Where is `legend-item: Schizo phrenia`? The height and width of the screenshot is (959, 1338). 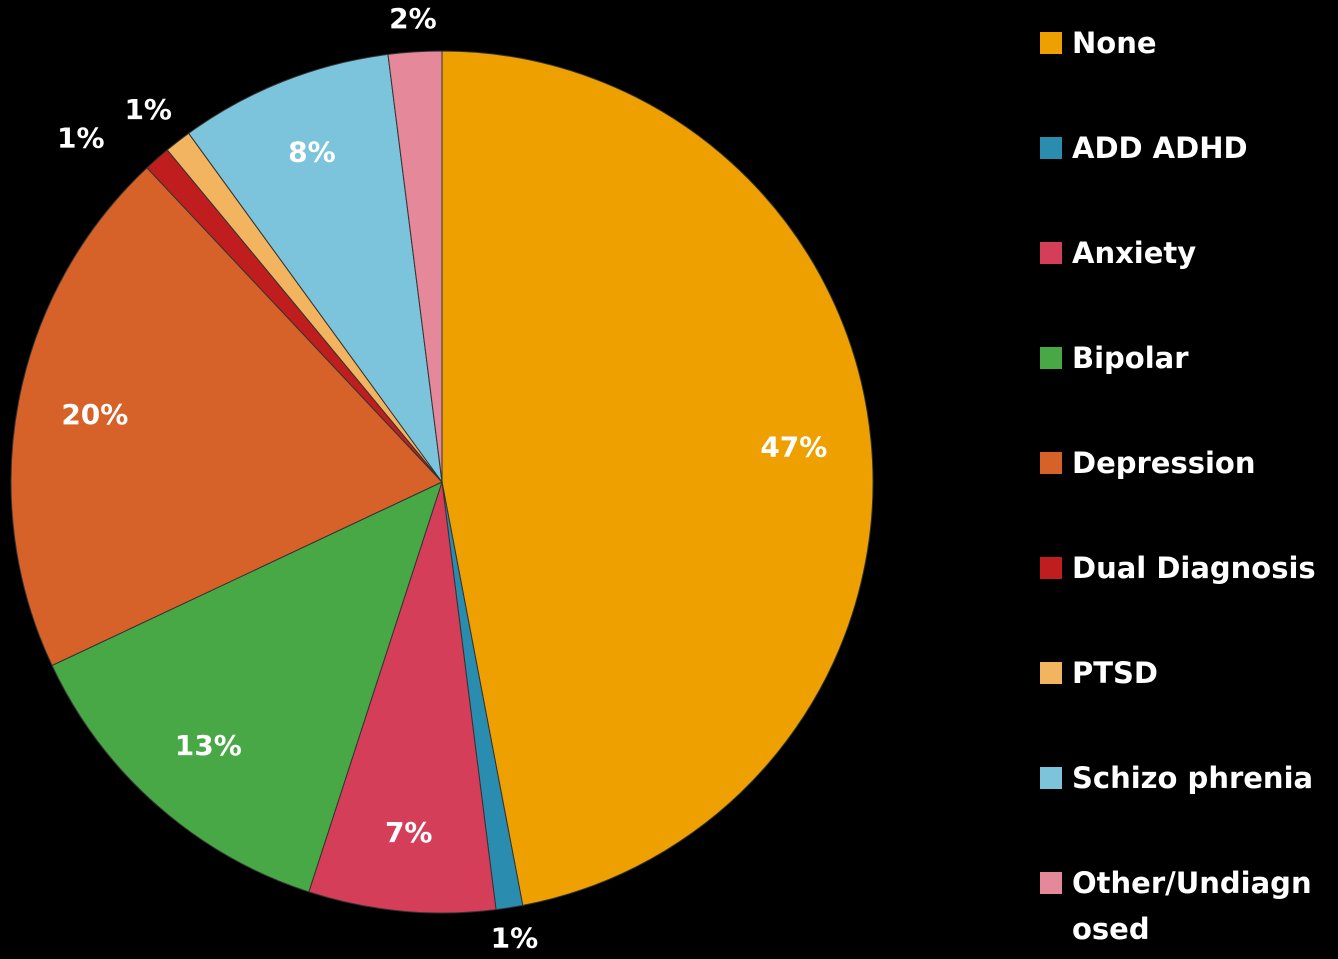 legend-item: Schizo phrenia is located at coordinates (1185, 778).